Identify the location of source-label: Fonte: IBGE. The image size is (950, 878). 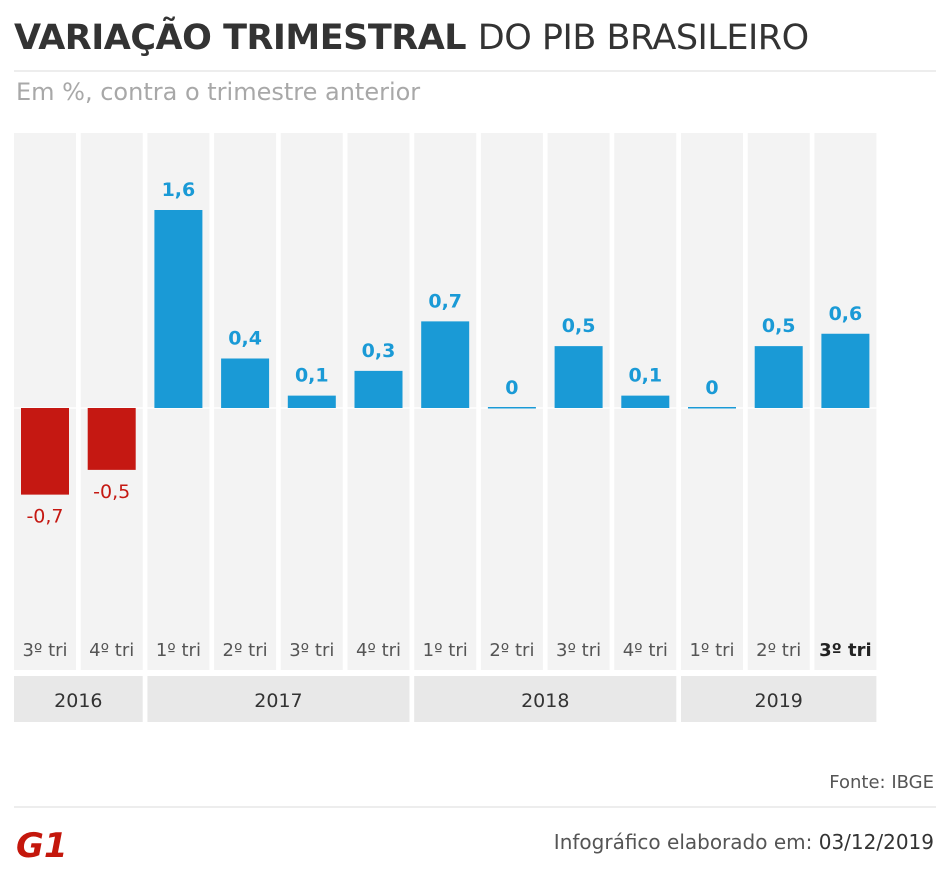
(881, 782).